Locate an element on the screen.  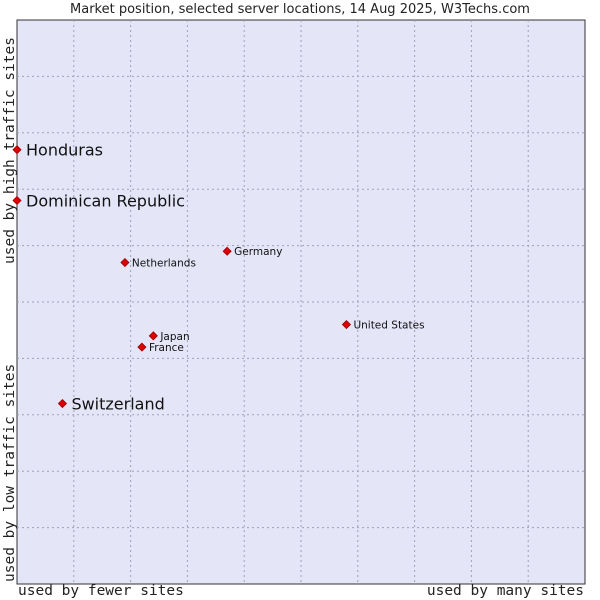
data-point: Dominican Republic is located at coordinates (98, 200).